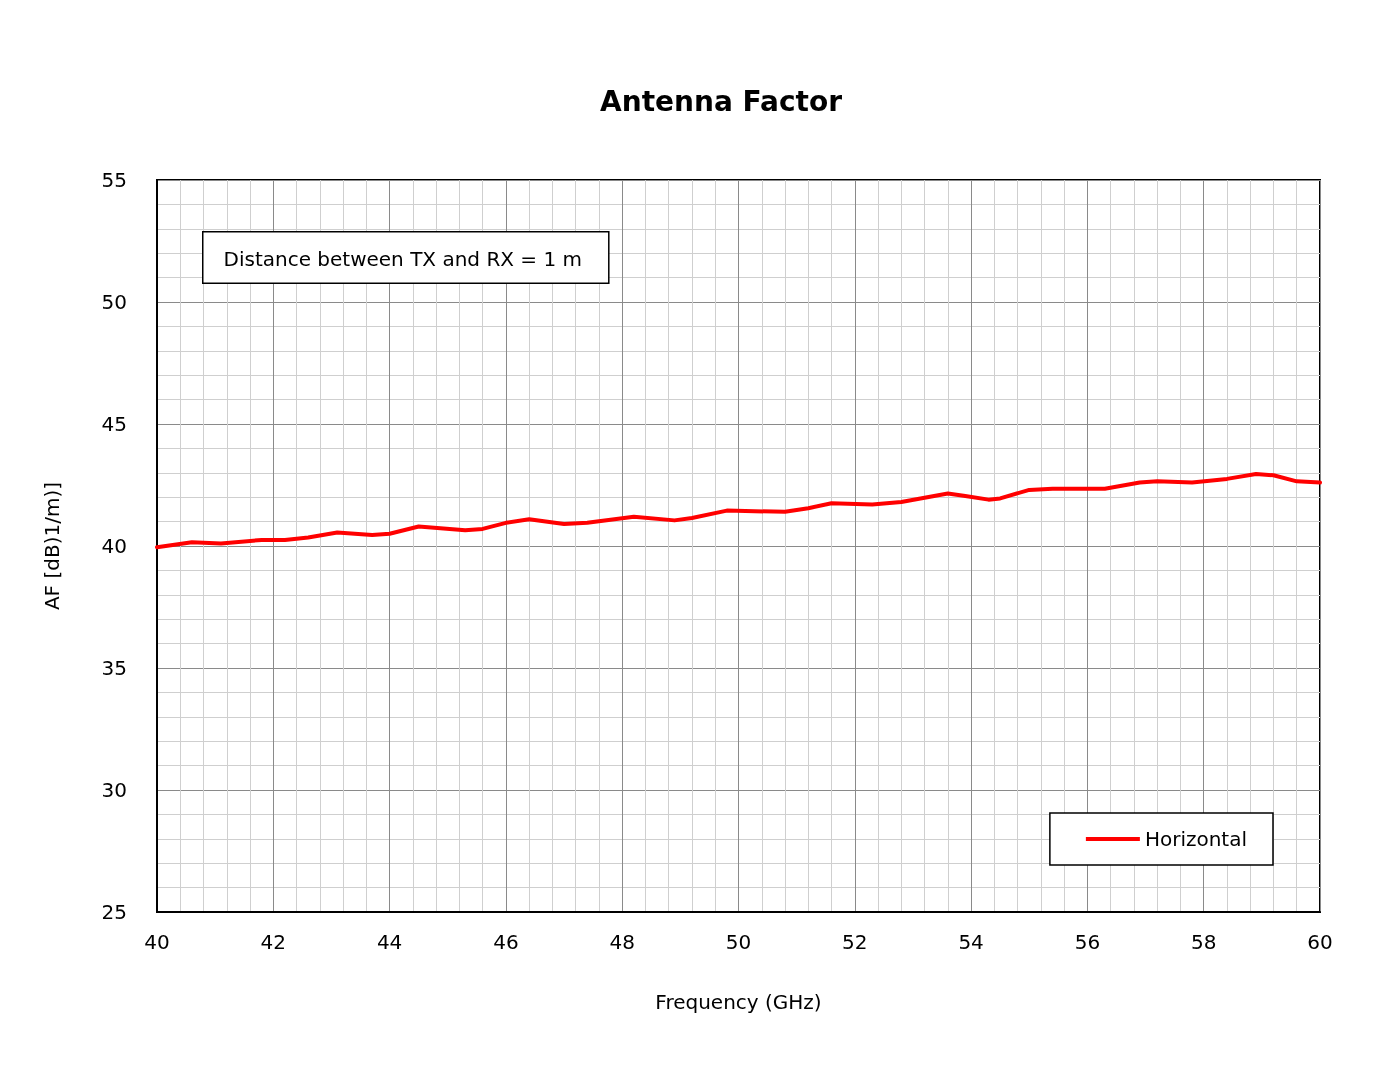  What do you see at coordinates (738, 942) in the screenshot?
I see `x-tick-label: 50` at bounding box center [738, 942].